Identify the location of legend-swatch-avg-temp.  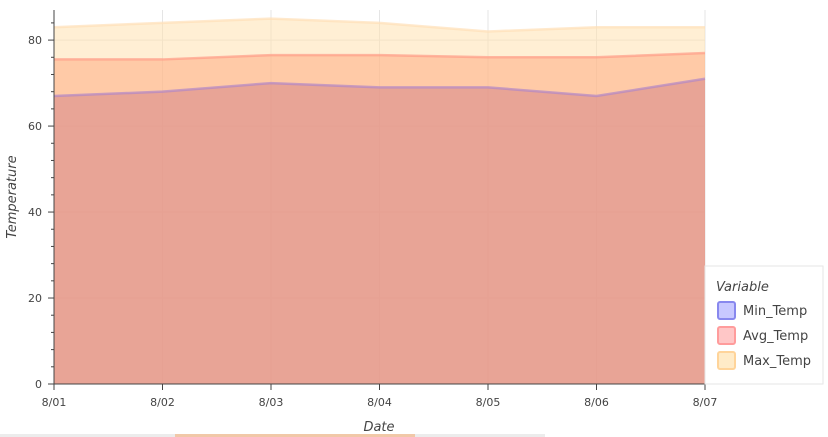
(726, 335).